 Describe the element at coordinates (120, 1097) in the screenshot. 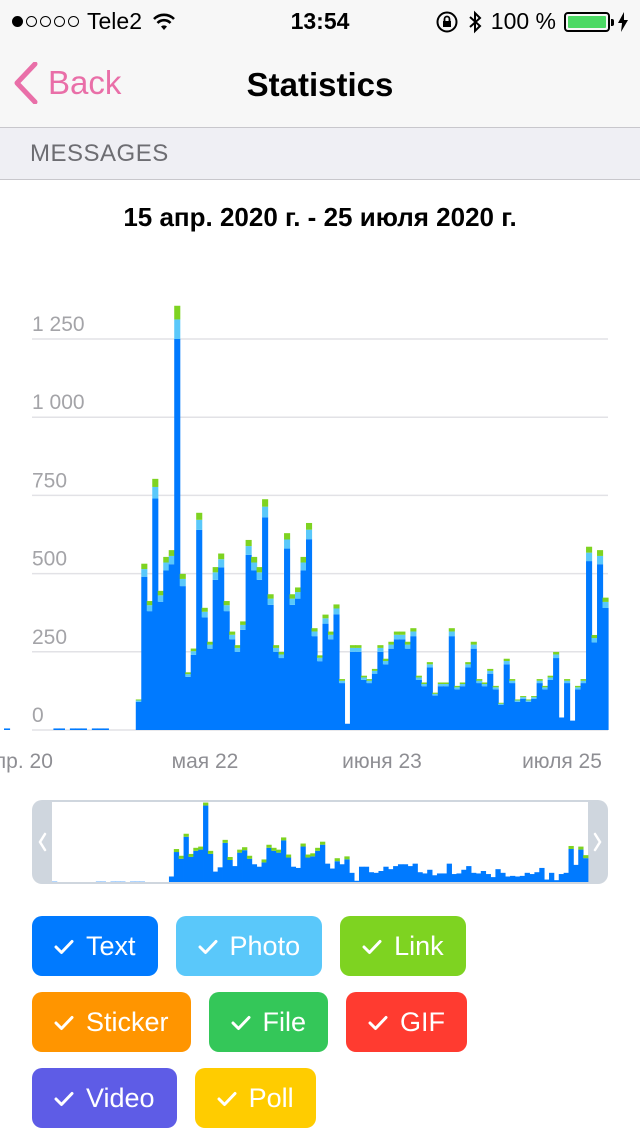

I see `toggle-label: Video` at that location.